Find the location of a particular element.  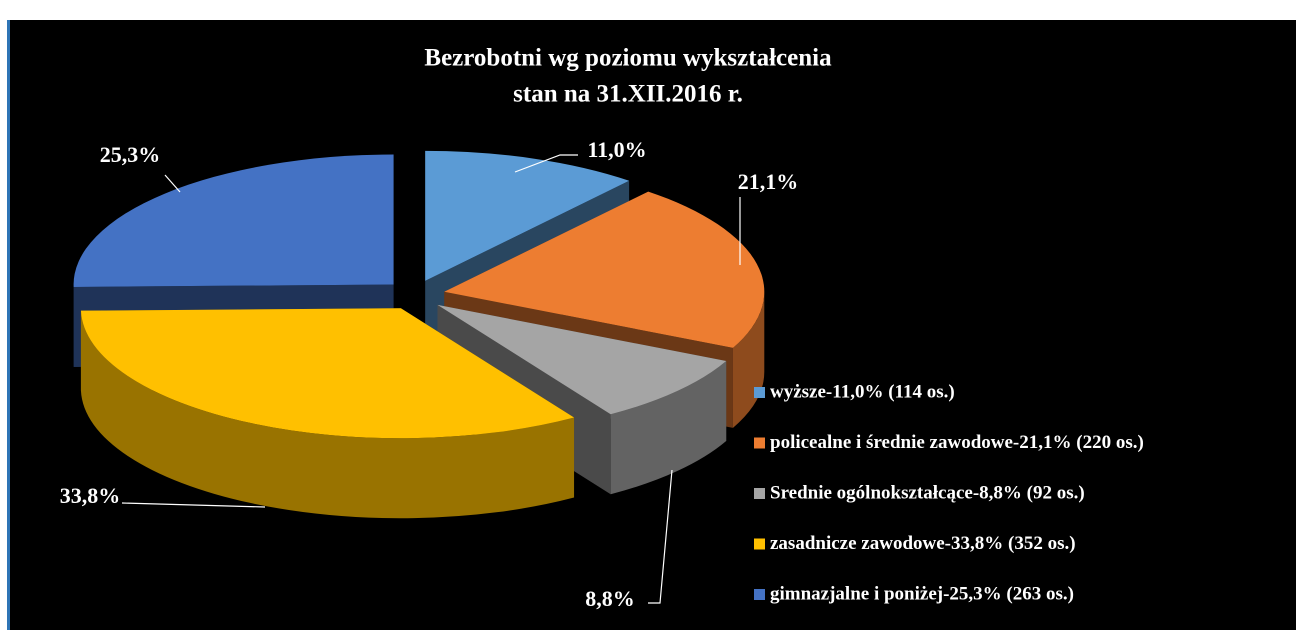

data-label: 21,1% is located at coordinates (768, 181).